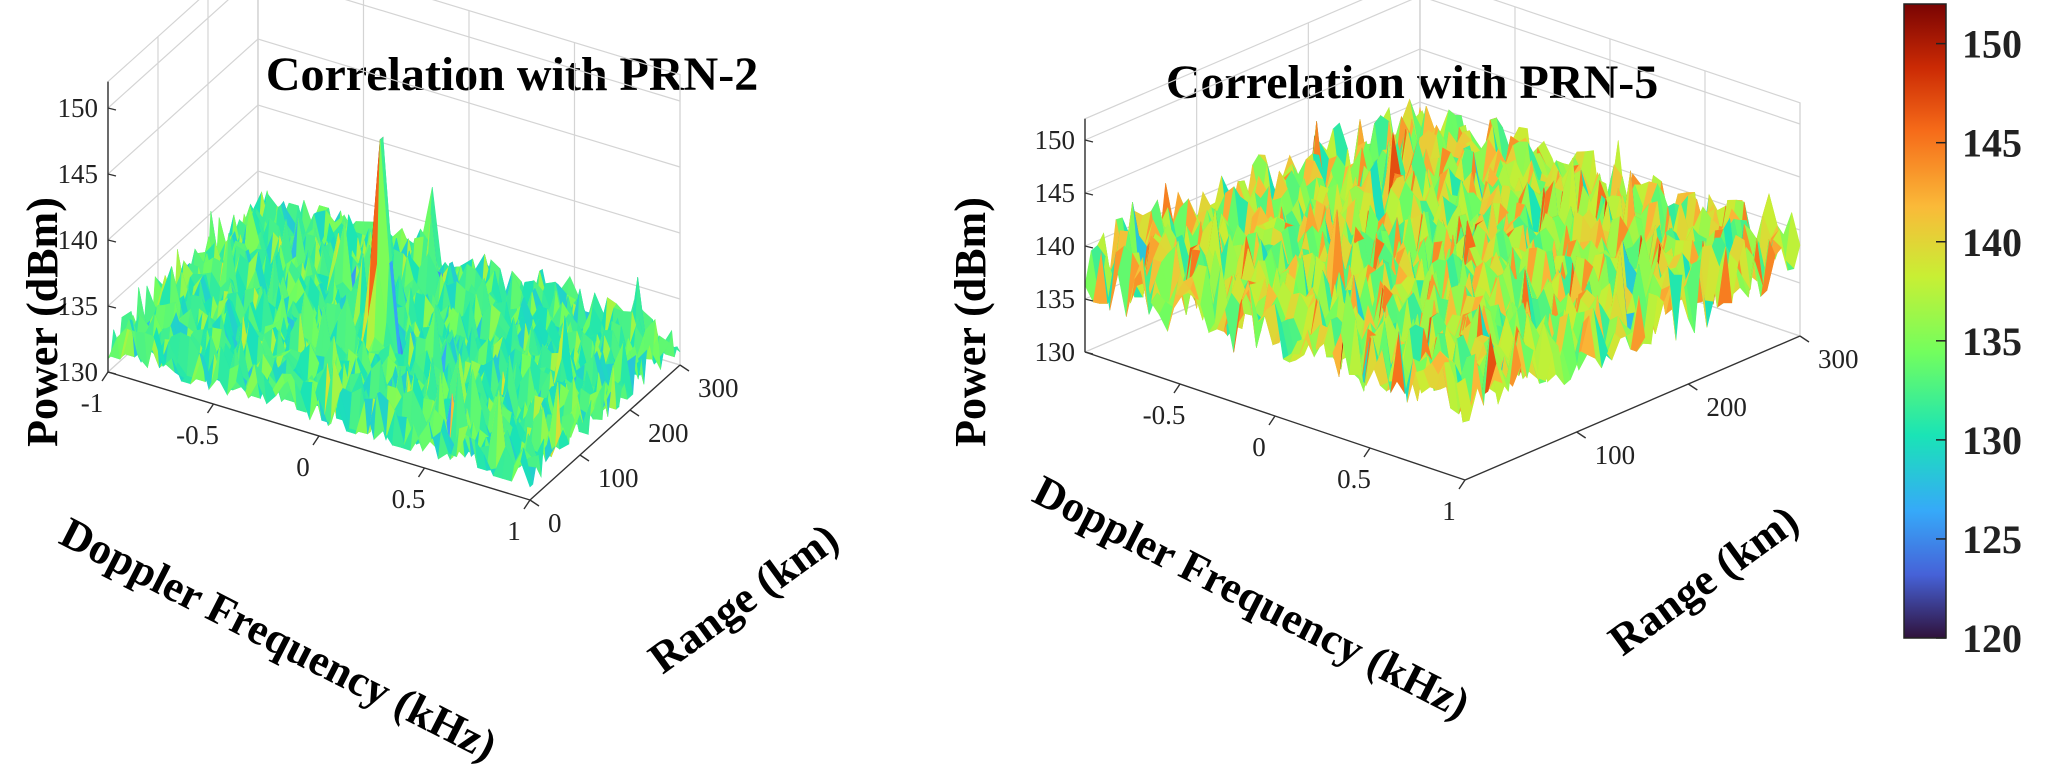 This screenshot has width=2058, height=767. What do you see at coordinates (42, 322) in the screenshot?
I see `plot-prn2-zlabel: Power (dBm)` at bounding box center [42, 322].